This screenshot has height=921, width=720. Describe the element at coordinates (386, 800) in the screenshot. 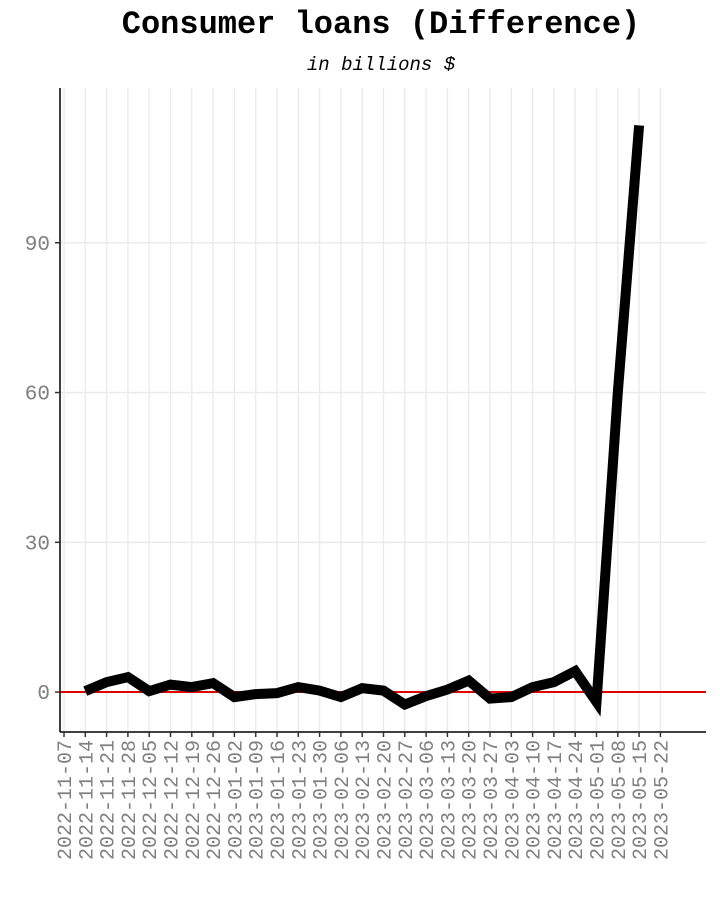

I see `x-tick-label: 2023-02-20` at that location.